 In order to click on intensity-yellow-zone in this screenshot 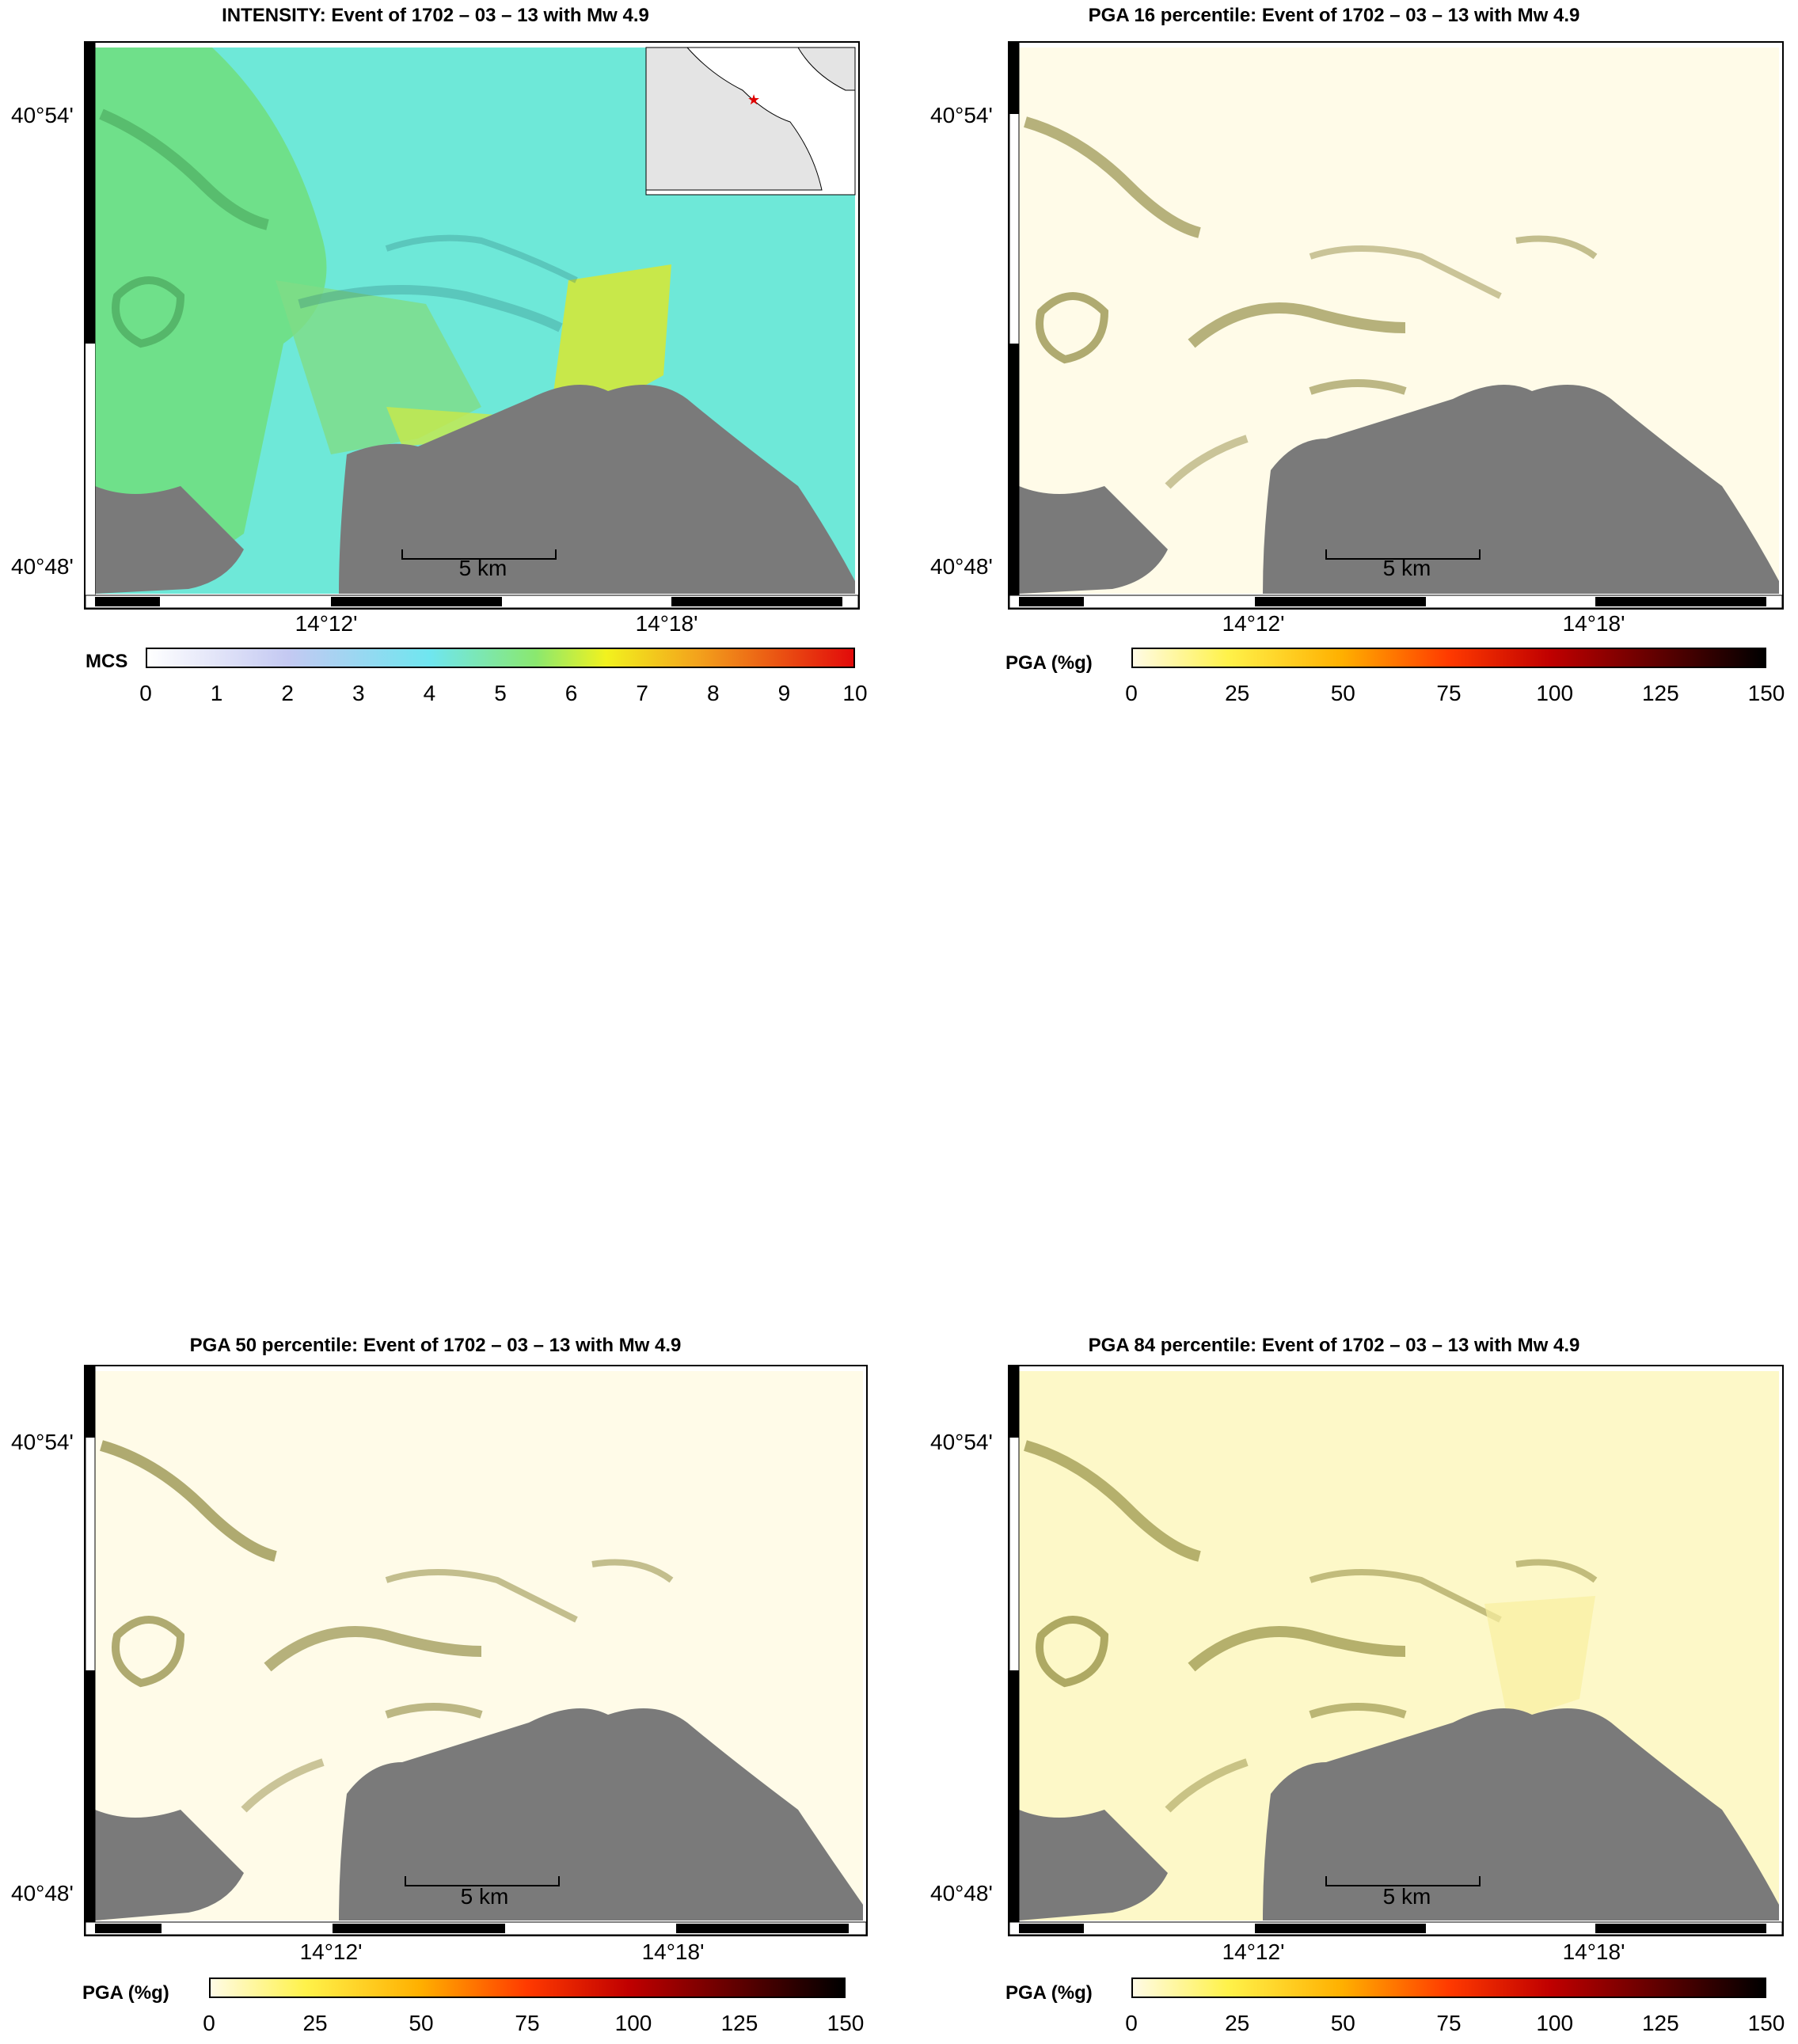, I will do `click(612, 339)`.